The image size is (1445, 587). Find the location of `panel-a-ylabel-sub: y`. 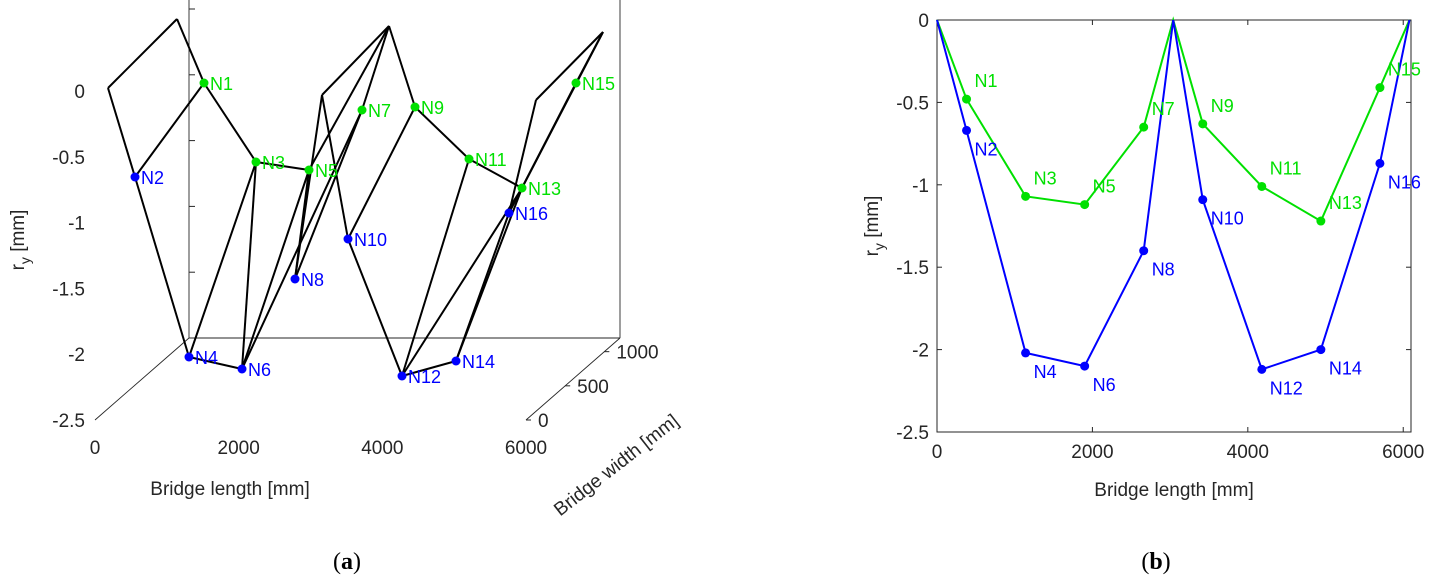

panel-a-ylabel-sub: y is located at coordinates (25, 260).